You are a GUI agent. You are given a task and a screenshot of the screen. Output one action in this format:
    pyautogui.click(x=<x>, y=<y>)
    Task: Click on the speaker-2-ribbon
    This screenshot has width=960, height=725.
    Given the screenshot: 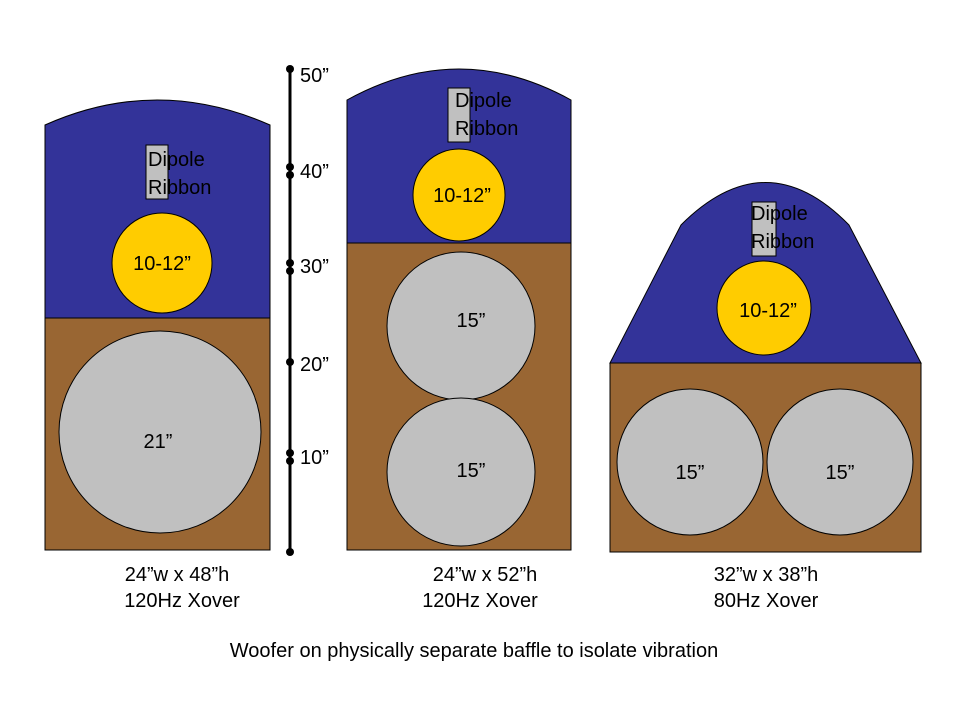 What is the action you would take?
    pyautogui.click(x=459, y=115)
    